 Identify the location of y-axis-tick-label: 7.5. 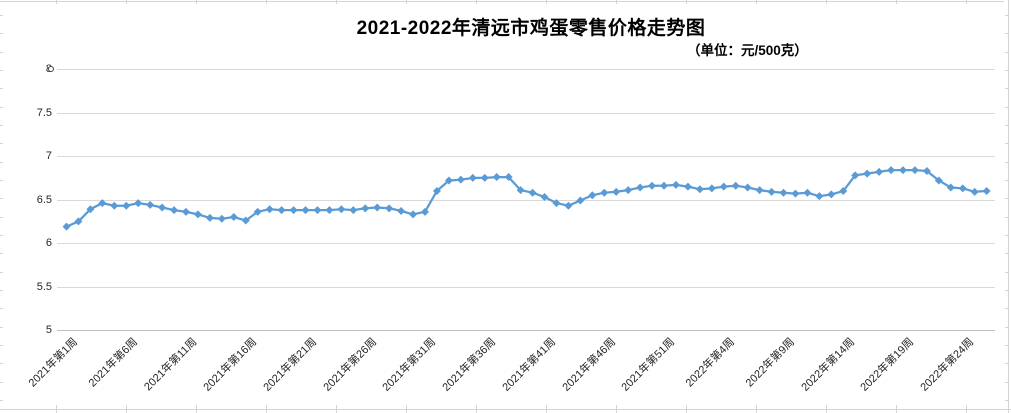
(44, 112).